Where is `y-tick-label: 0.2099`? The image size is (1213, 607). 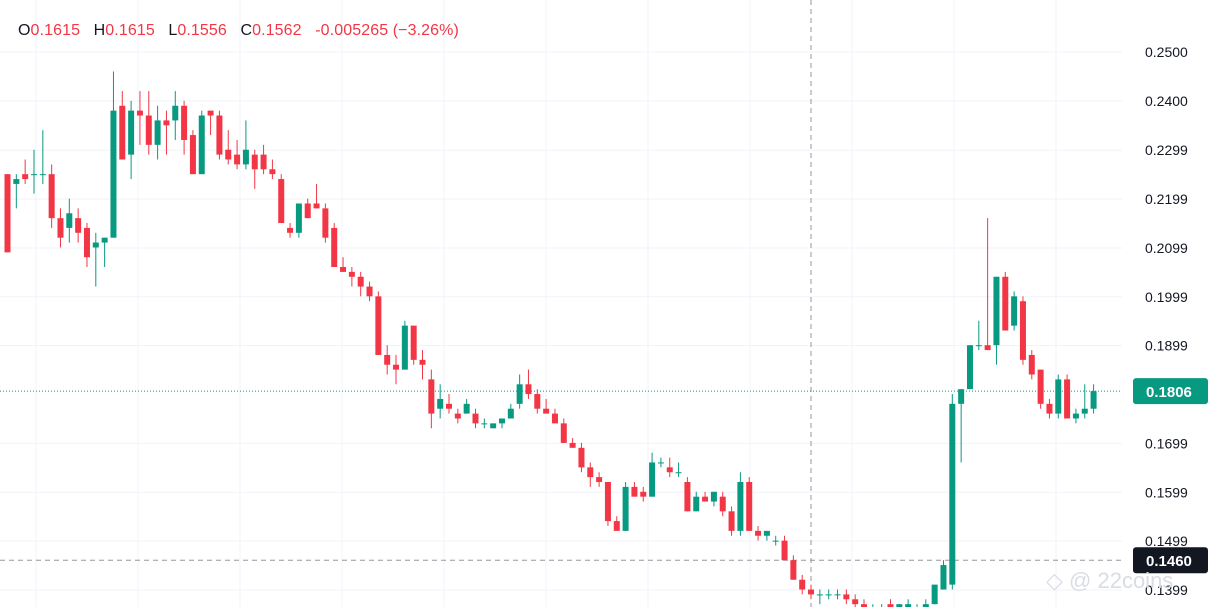
y-tick-label: 0.2099 is located at coordinates (1166, 248).